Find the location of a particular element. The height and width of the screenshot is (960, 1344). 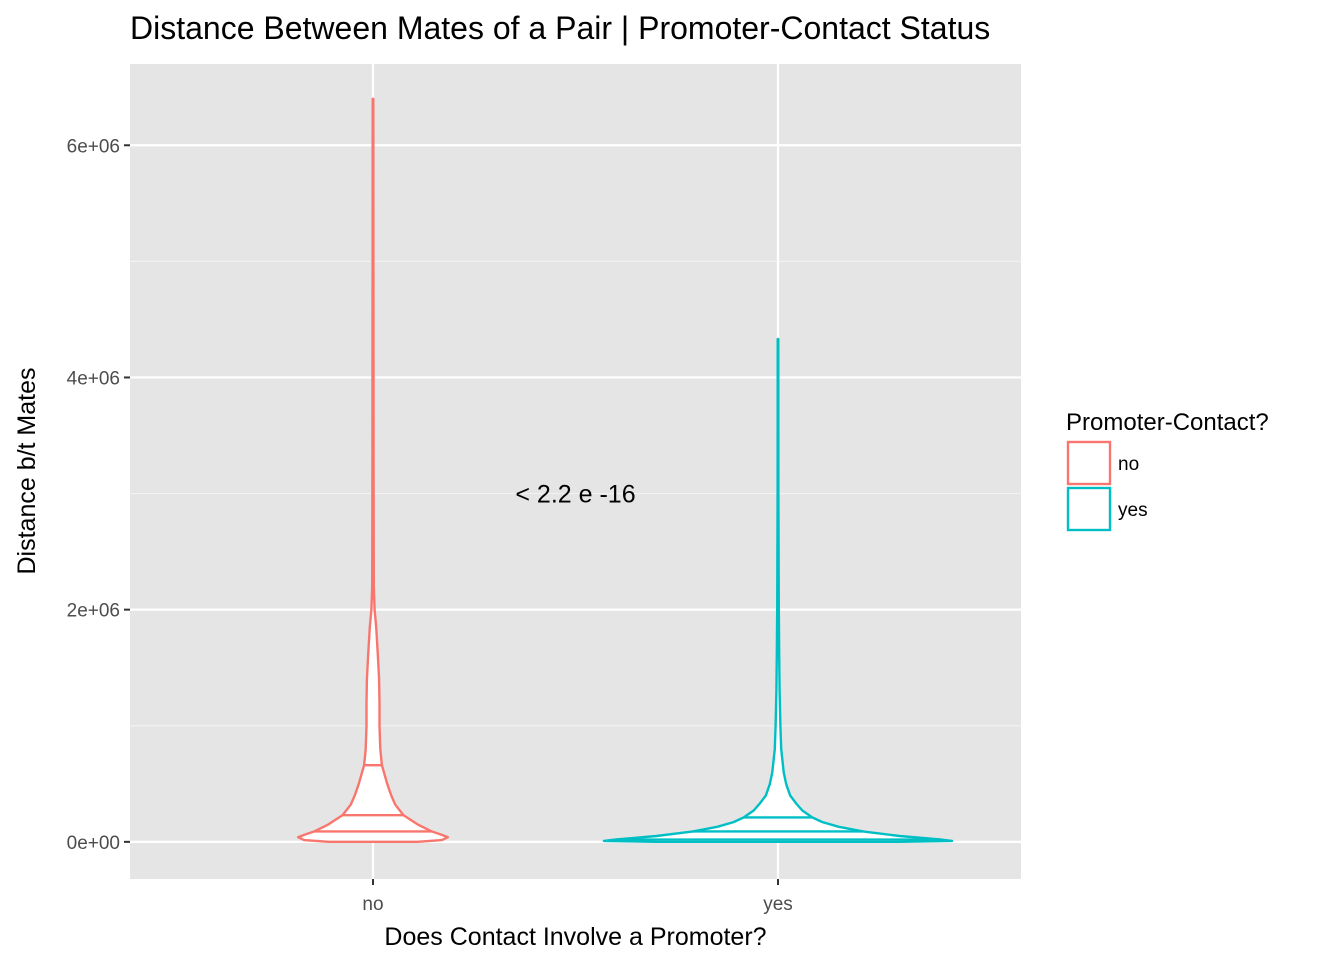

y-tick-label: 4e+06 is located at coordinates (93, 378).